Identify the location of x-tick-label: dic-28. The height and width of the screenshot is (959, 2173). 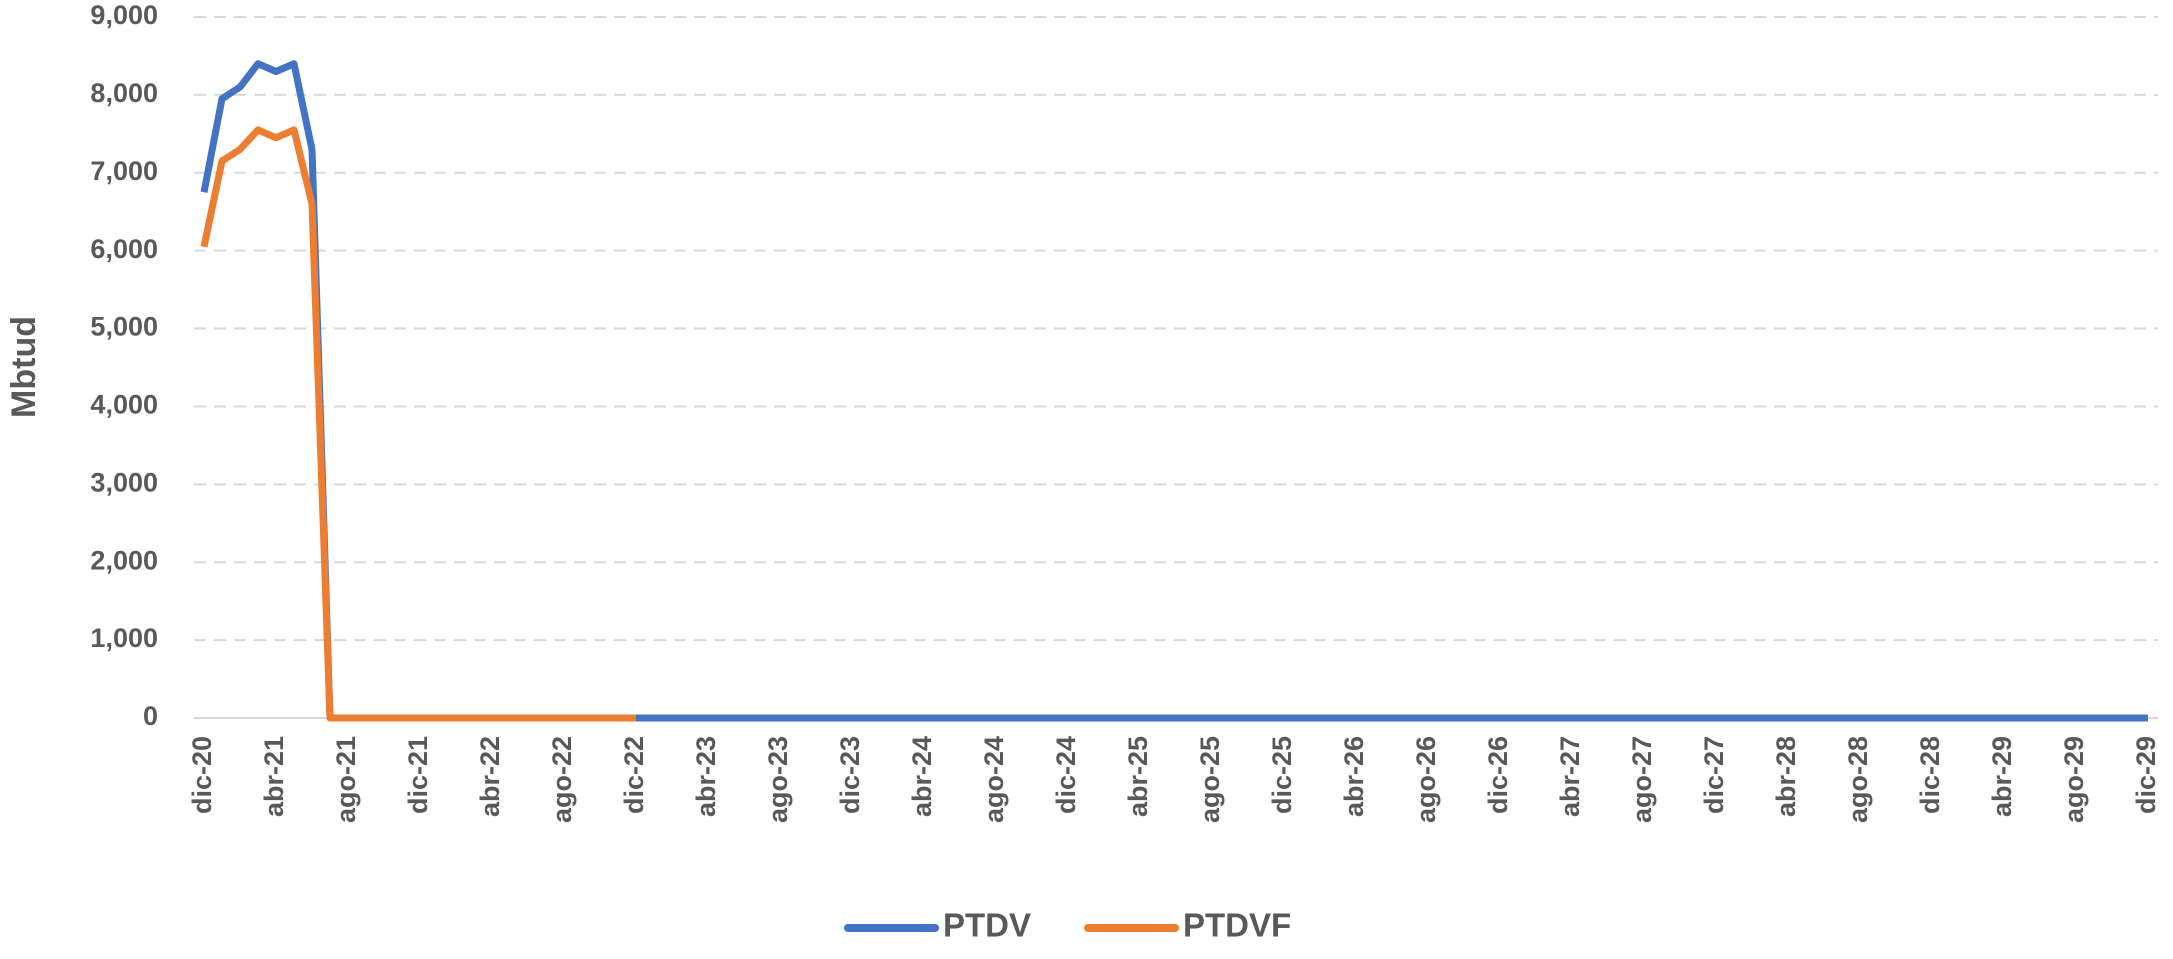
(1930, 775).